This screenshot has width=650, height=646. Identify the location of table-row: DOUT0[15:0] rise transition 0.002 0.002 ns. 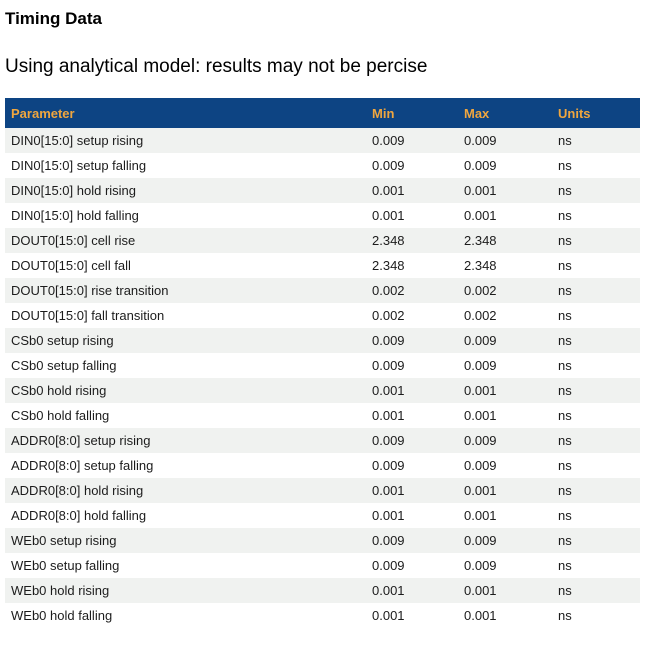
(322, 290).